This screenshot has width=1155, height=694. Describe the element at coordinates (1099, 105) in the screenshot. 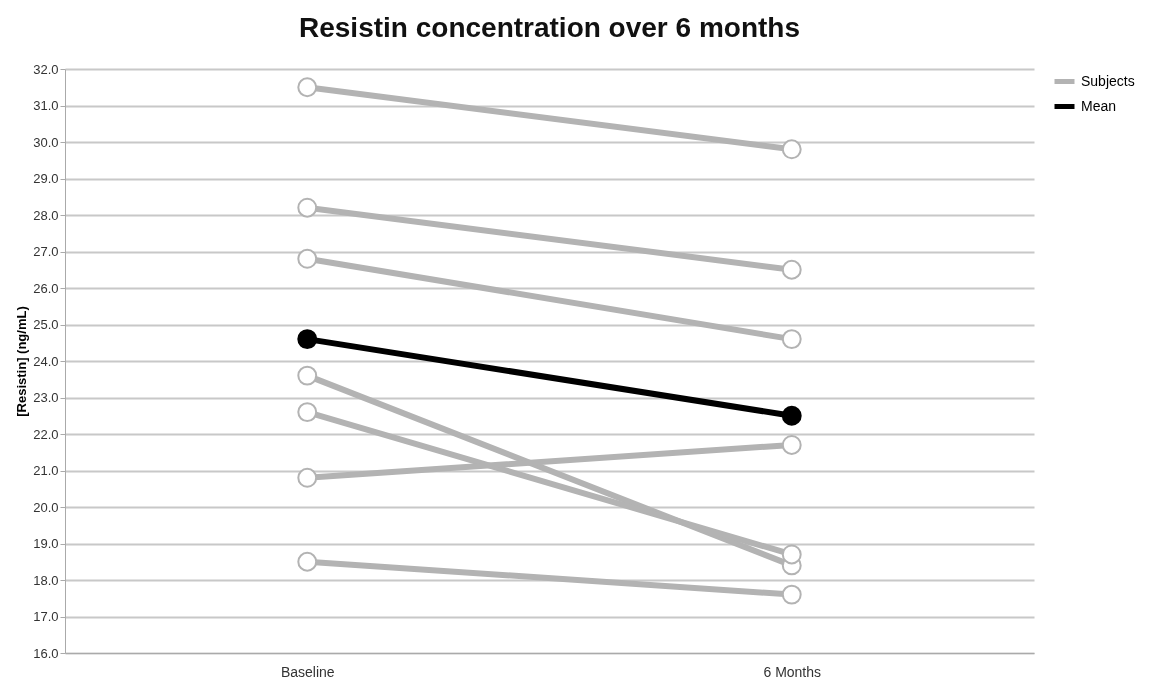

I see `legend-label: Mean` at that location.